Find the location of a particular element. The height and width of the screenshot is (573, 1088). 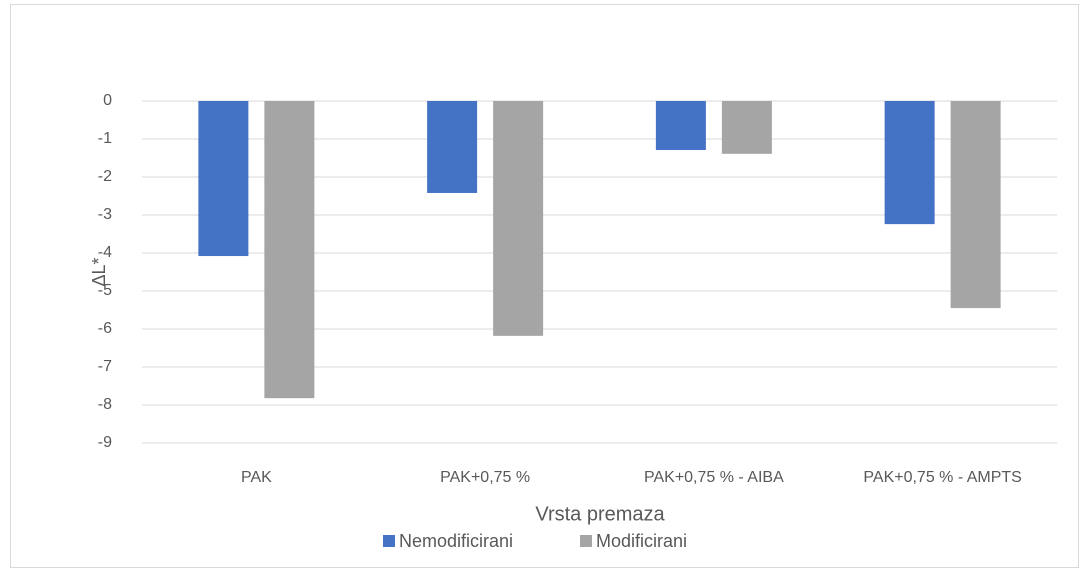

y-tick-label: -4 is located at coordinates (105, 252).